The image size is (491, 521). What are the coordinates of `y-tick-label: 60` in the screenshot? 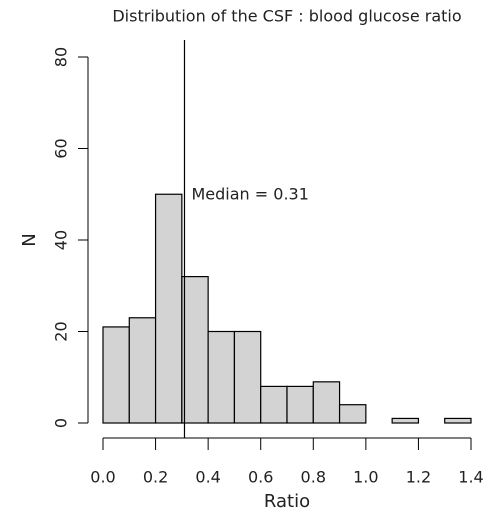 It's located at (61, 148).